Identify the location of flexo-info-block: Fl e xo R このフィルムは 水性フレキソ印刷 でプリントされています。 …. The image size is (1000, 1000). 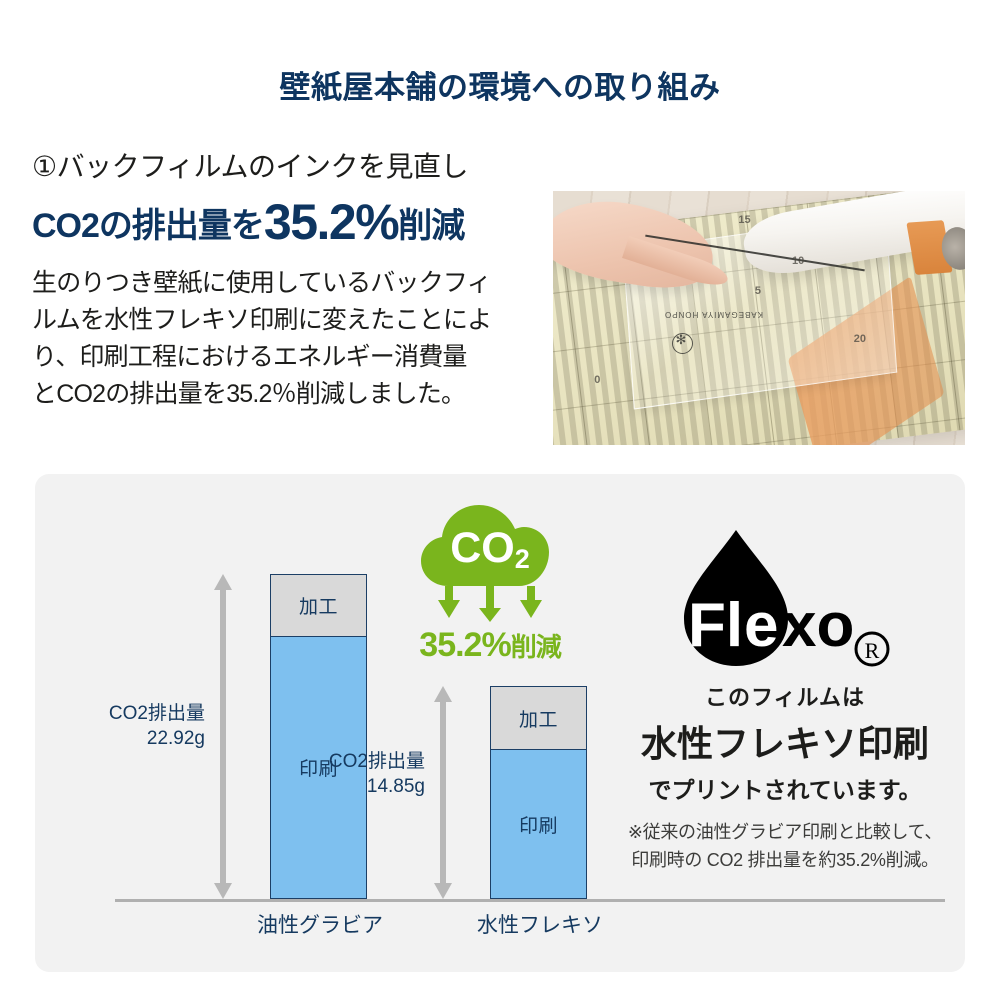
(785, 699).